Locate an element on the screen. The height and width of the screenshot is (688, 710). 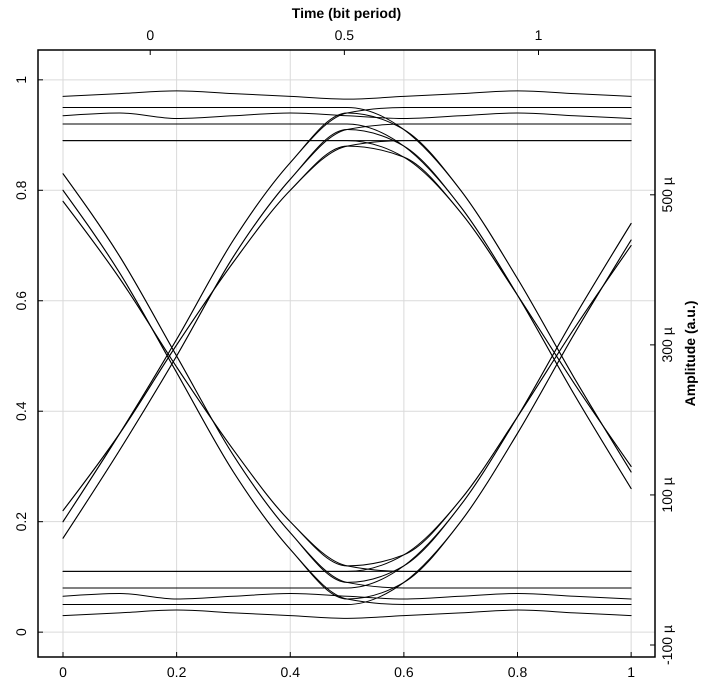
x-tick-label: 0 is located at coordinates (63, 672).